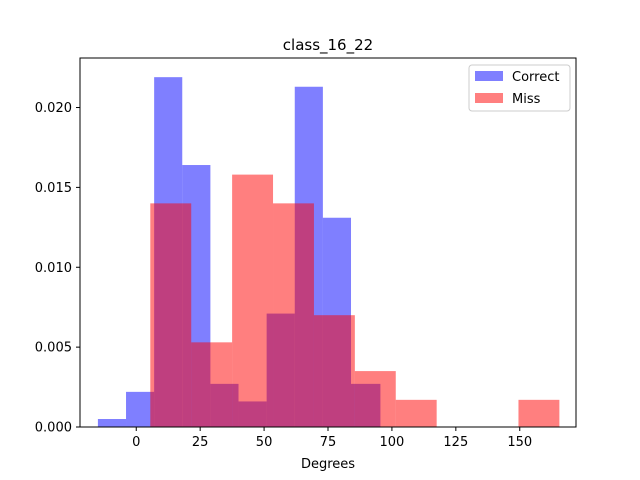  I want to click on legend-label-correct: Correct, so click(535, 77).